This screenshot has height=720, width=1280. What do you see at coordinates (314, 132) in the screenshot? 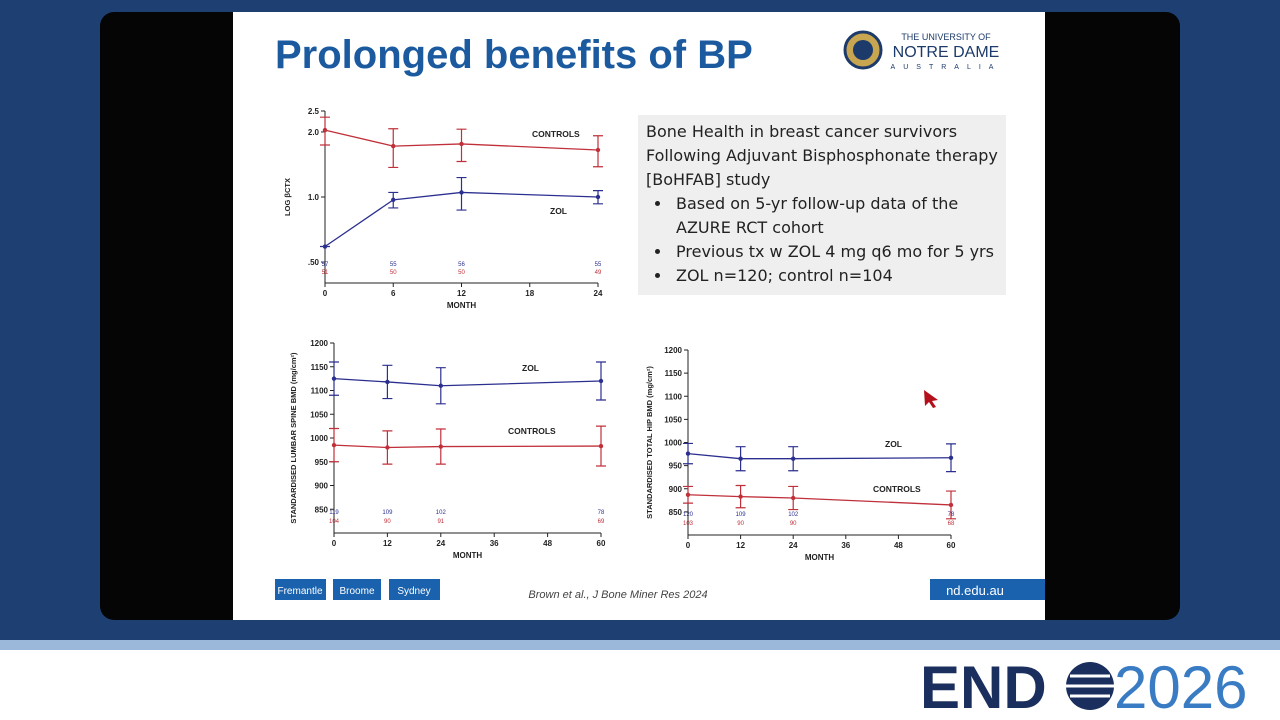
I see `y-tick-label: 2.0` at bounding box center [314, 132].